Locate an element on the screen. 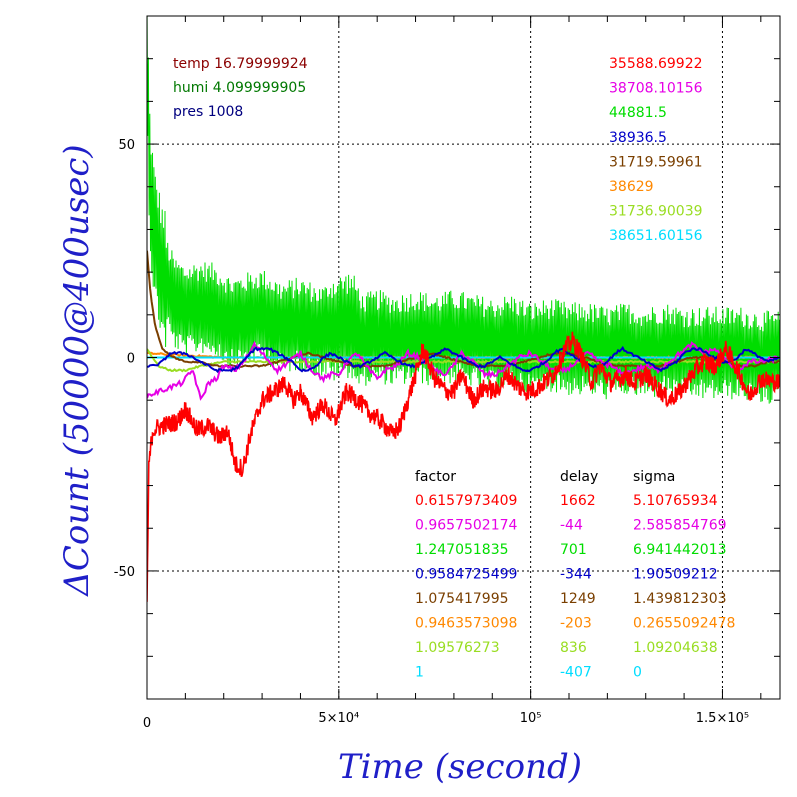  fit-table-cell: 5.10765934 is located at coordinates (675, 501).